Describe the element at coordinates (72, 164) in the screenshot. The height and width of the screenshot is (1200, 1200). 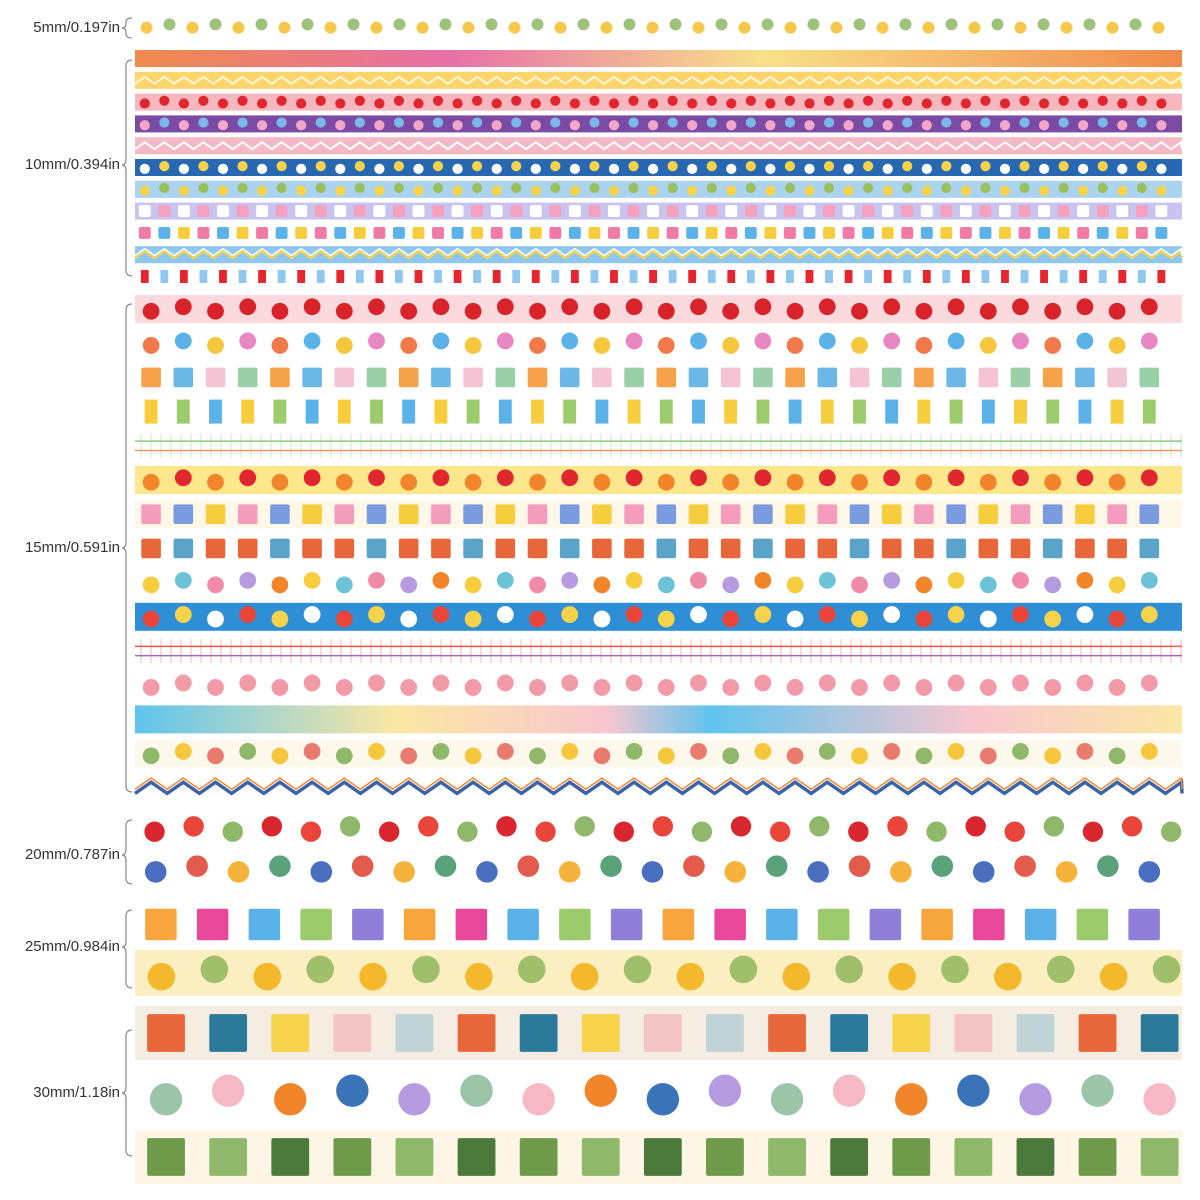
I see `size-label: 10mm/0.394in` at that location.